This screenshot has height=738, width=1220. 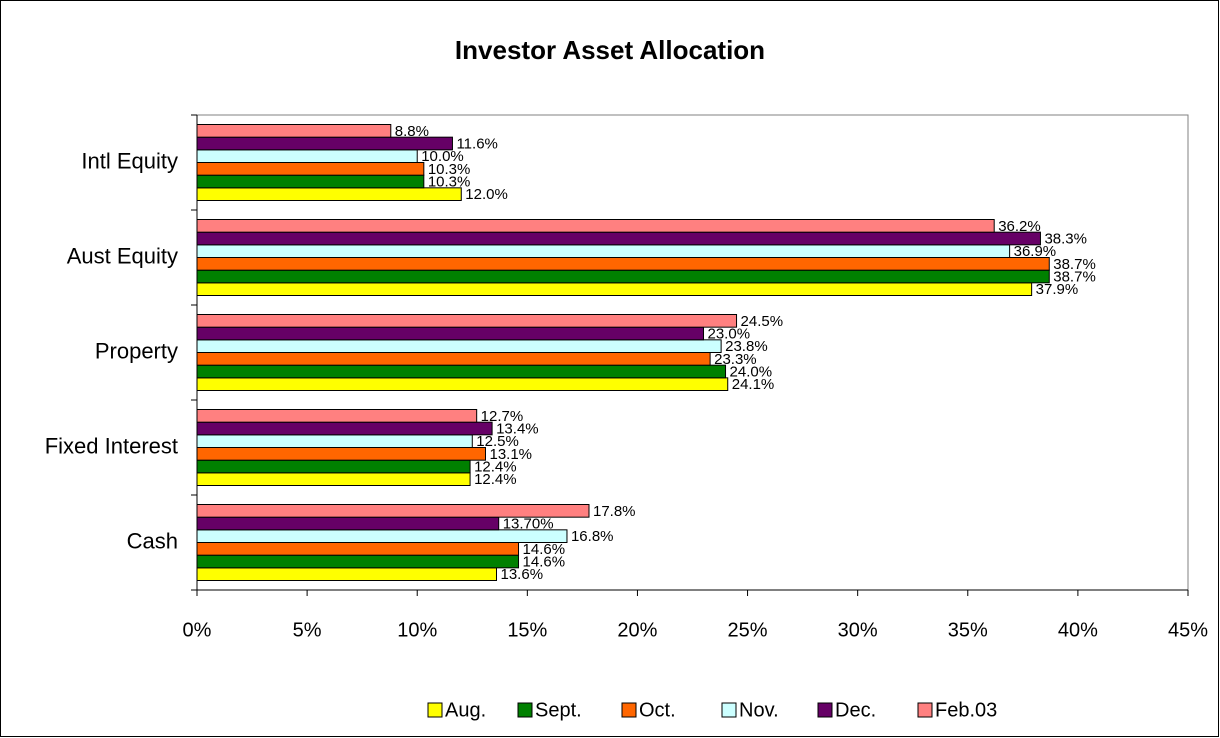 I want to click on y-tick-label: Aust Equity, so click(x=122, y=255).